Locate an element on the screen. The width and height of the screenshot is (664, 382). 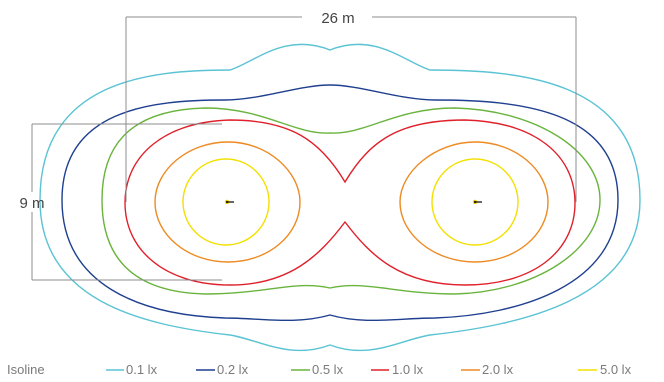
legend-title: Isoline is located at coordinates (26, 369).